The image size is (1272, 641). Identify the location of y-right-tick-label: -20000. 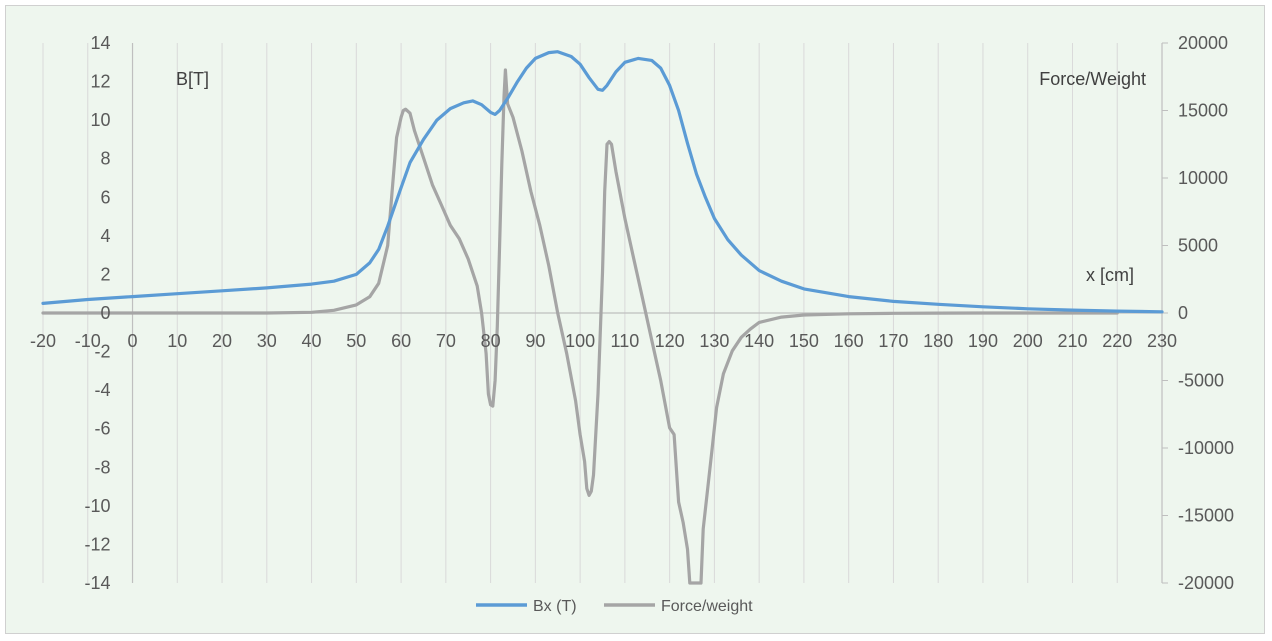
(1206, 583).